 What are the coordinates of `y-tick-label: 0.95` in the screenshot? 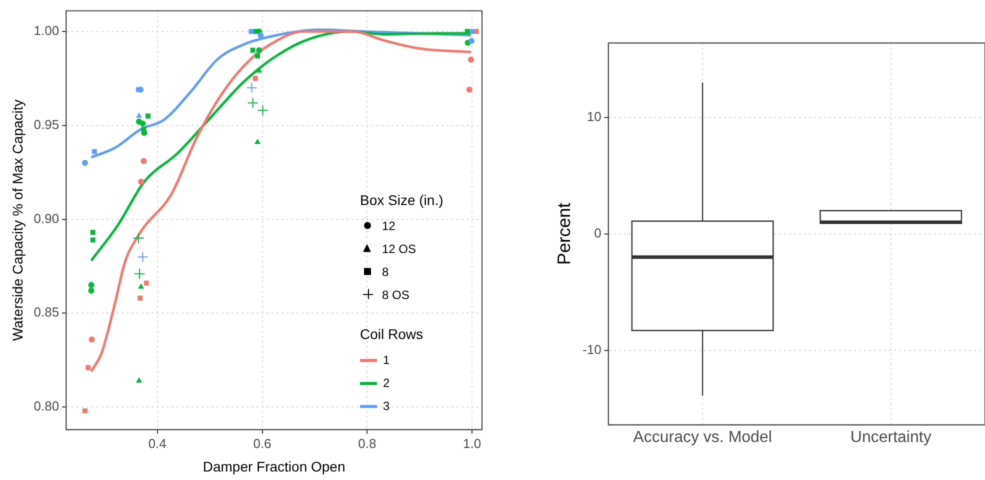 It's located at (47, 124).